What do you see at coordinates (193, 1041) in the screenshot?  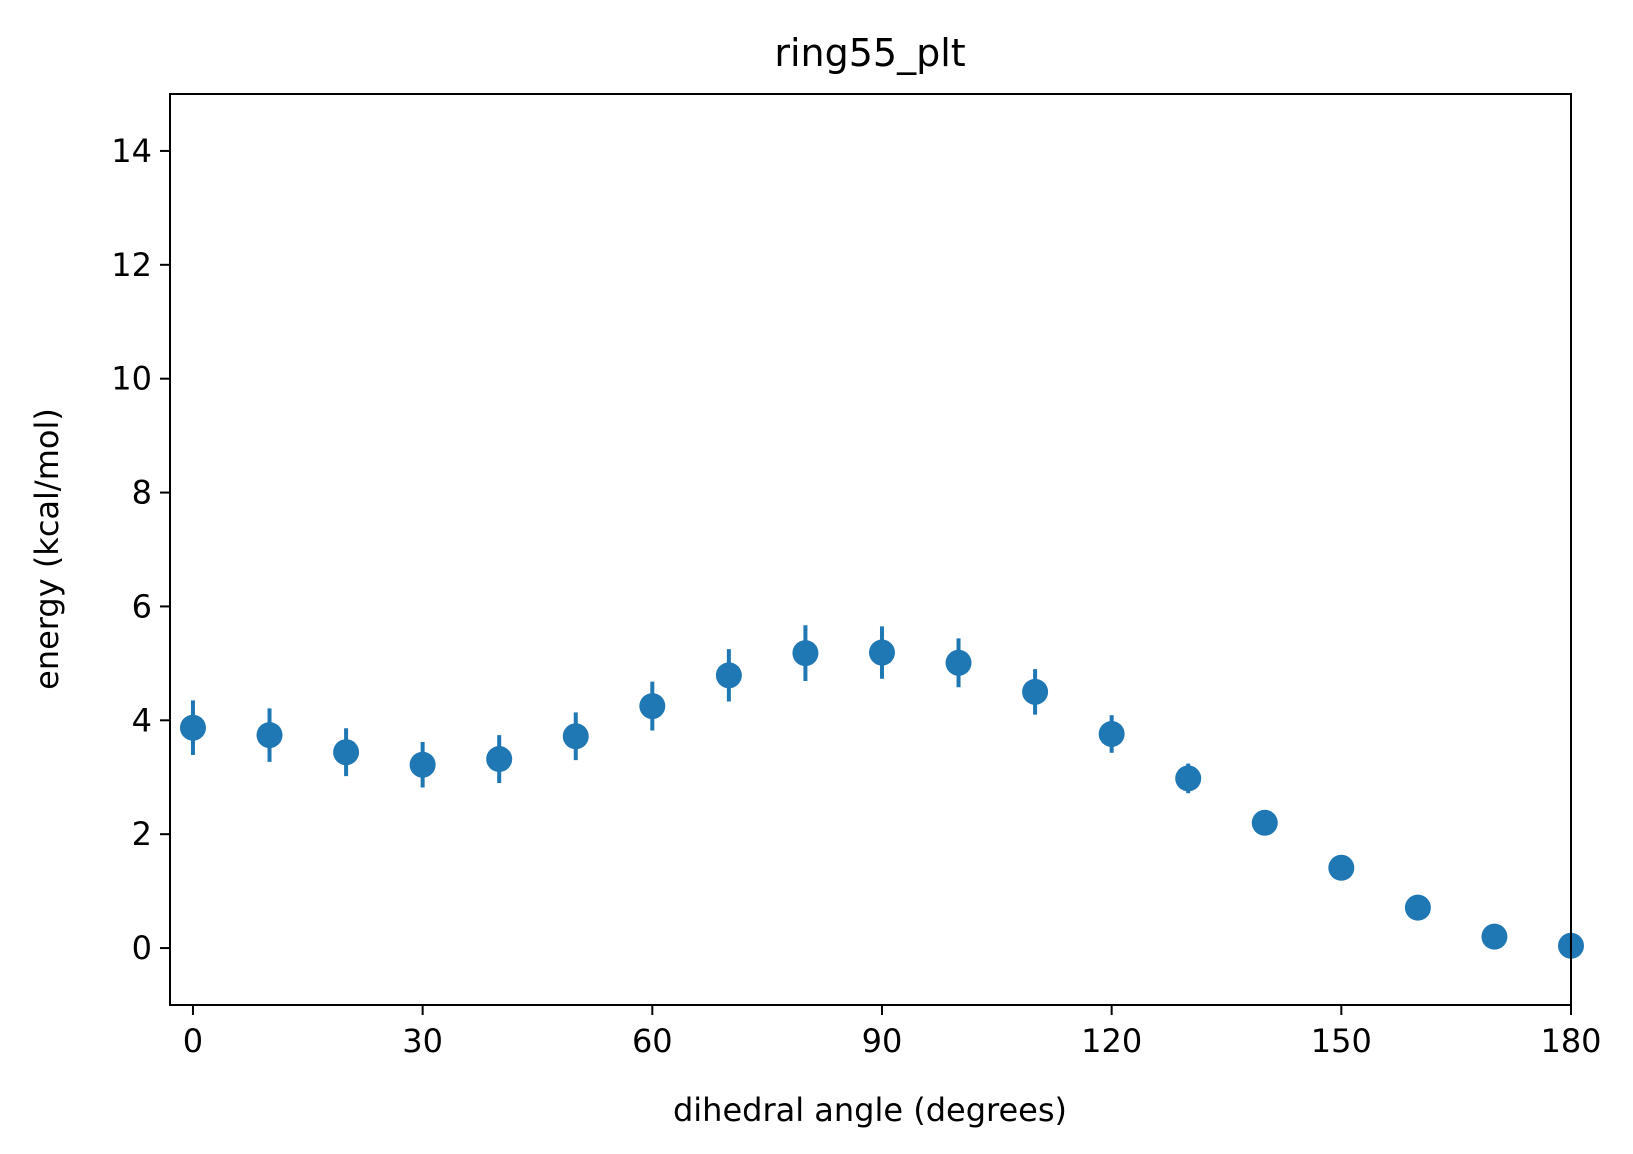 I see `x-tick-label: 0` at bounding box center [193, 1041].